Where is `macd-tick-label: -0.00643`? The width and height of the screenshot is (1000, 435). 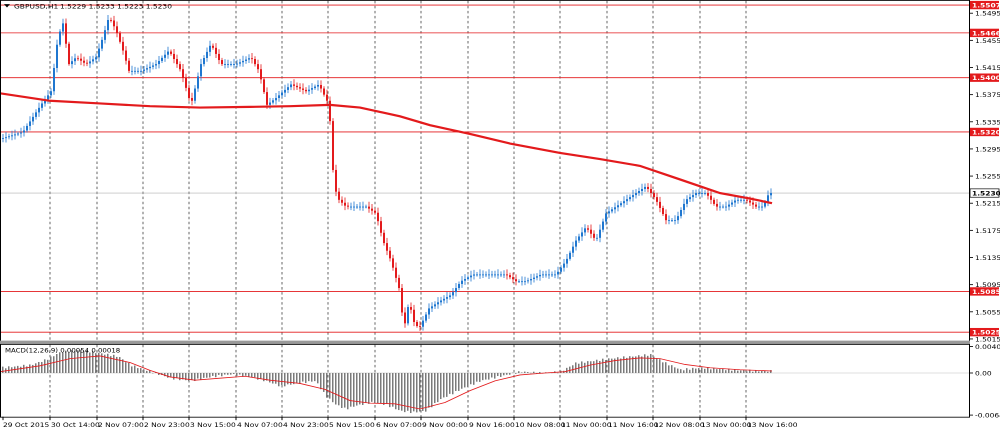 macd-tick-label: -0.00643 is located at coordinates (987, 415).